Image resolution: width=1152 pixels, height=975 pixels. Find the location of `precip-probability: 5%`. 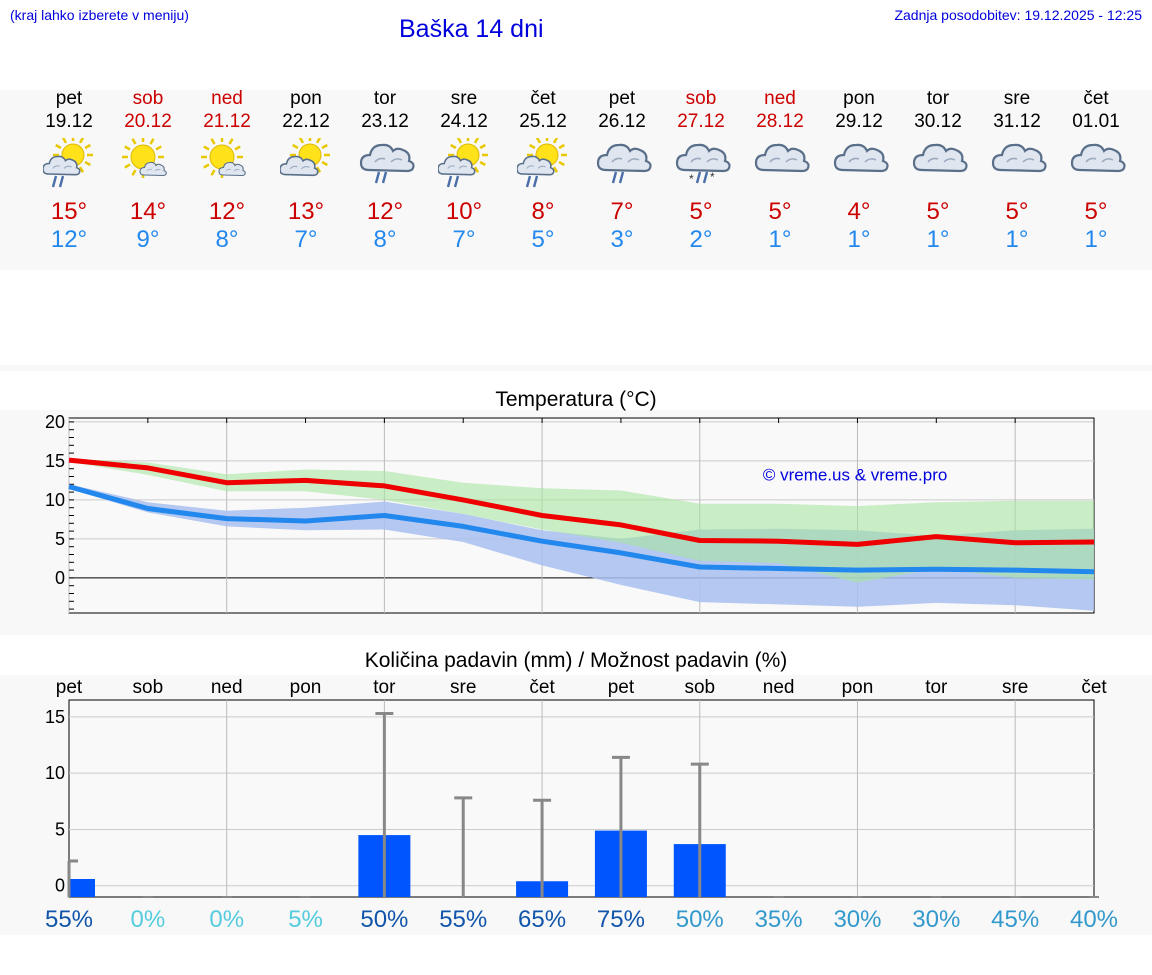

precip-probability: 5% is located at coordinates (305, 919).